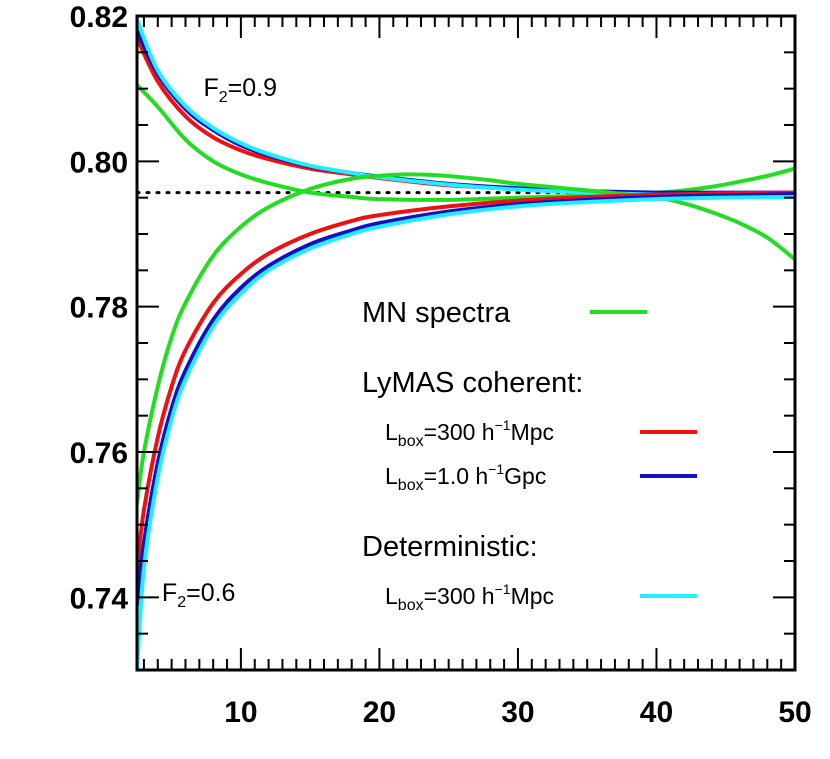  I want to click on legend-label-5: Lbox=300 h−1Mpc, so click(469, 597).